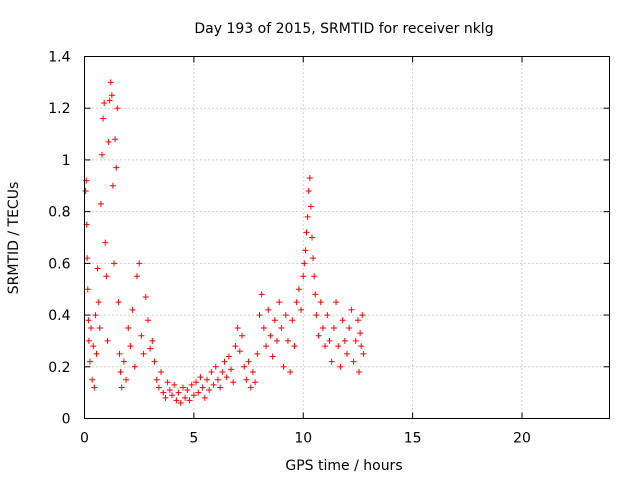 Image resolution: width=640 pixels, height=480 pixels. Describe the element at coordinates (413, 439) in the screenshot. I see `x-tick-label: 15` at that location.